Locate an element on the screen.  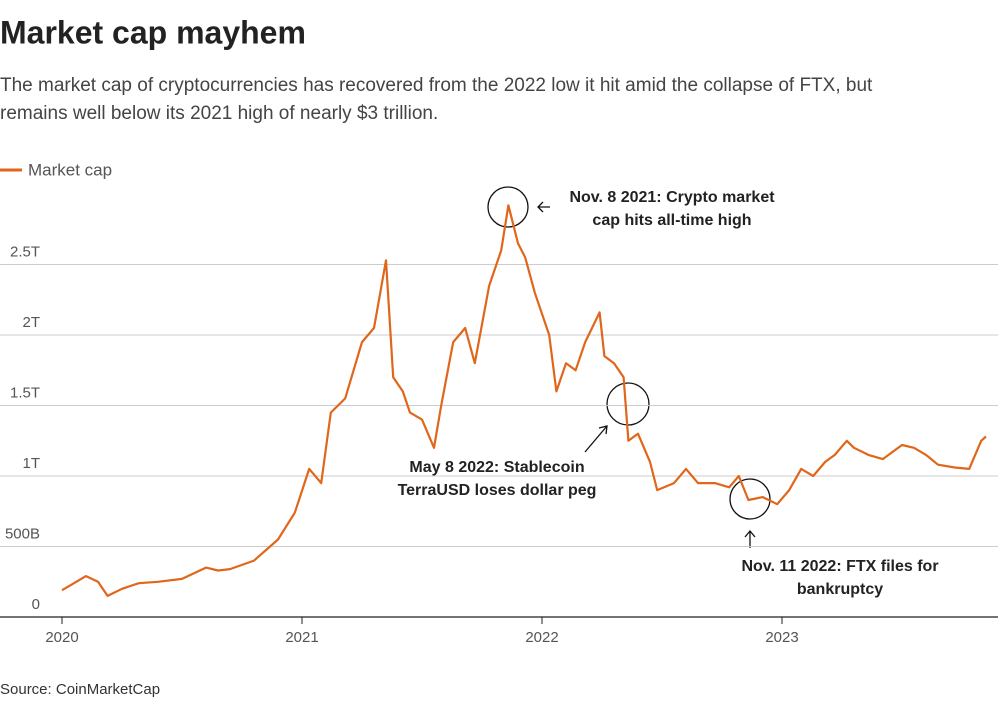
y-tick-label: 0 is located at coordinates (36, 604).